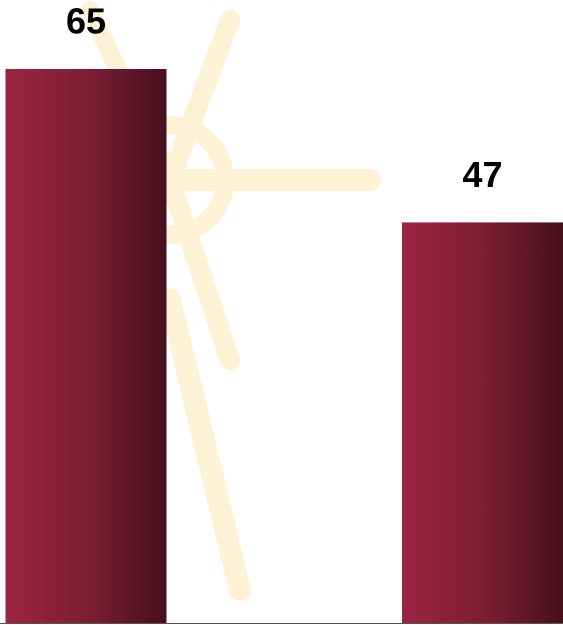  Describe the element at coordinates (482, 174) in the screenshot. I see `value-label: 47` at that location.